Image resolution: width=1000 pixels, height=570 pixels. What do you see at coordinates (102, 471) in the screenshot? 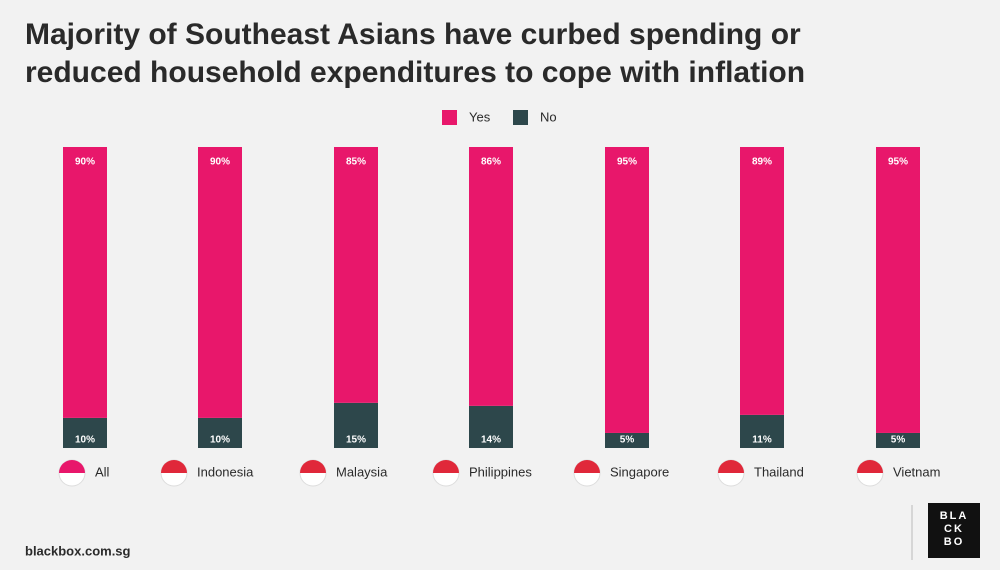
I see `category-label: All` at bounding box center [102, 471].